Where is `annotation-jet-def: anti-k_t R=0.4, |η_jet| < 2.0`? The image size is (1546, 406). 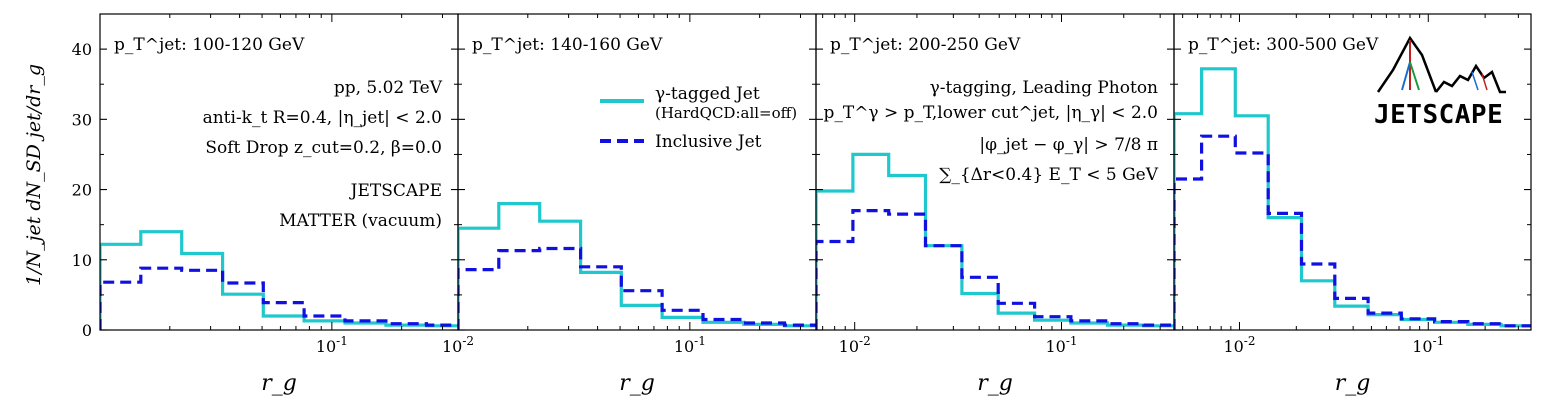
annotation-jet-def: anti-k_t R=0.4, |η_jet| < 2.0 is located at coordinates (322, 118).